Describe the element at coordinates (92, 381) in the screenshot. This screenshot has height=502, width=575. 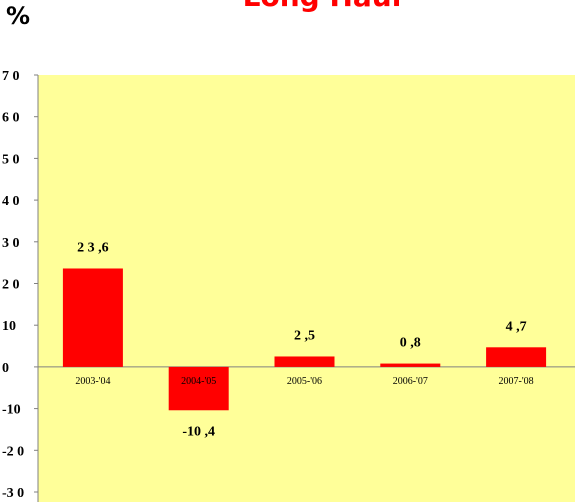
I see `x-tick-label: 2003-'04` at that location.